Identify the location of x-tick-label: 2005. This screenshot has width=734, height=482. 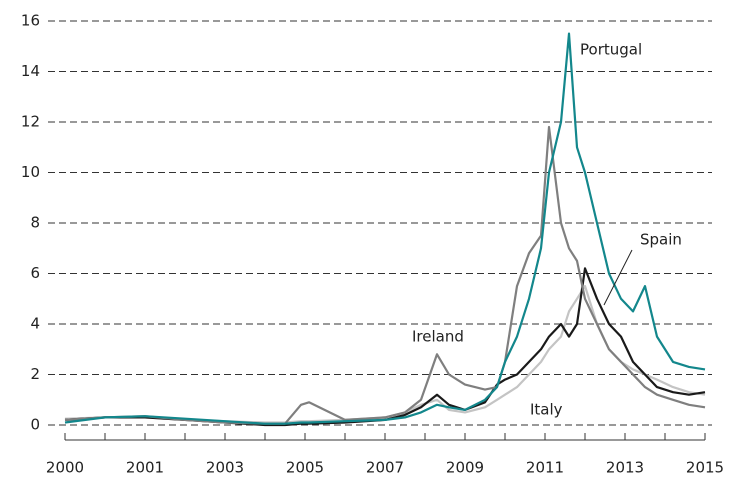
(305, 468).